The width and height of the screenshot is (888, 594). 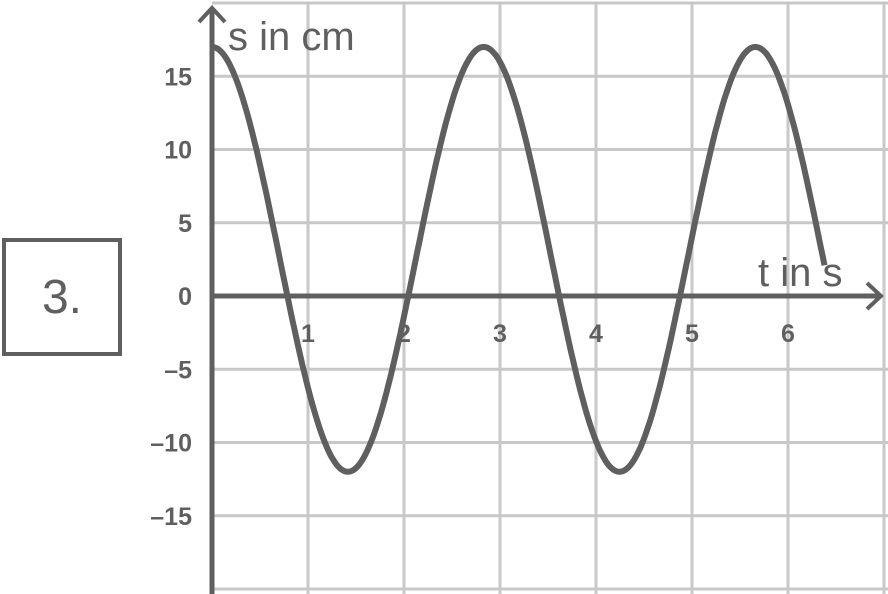 What do you see at coordinates (185, 224) in the screenshot?
I see `y-tick-label: 5` at bounding box center [185, 224].